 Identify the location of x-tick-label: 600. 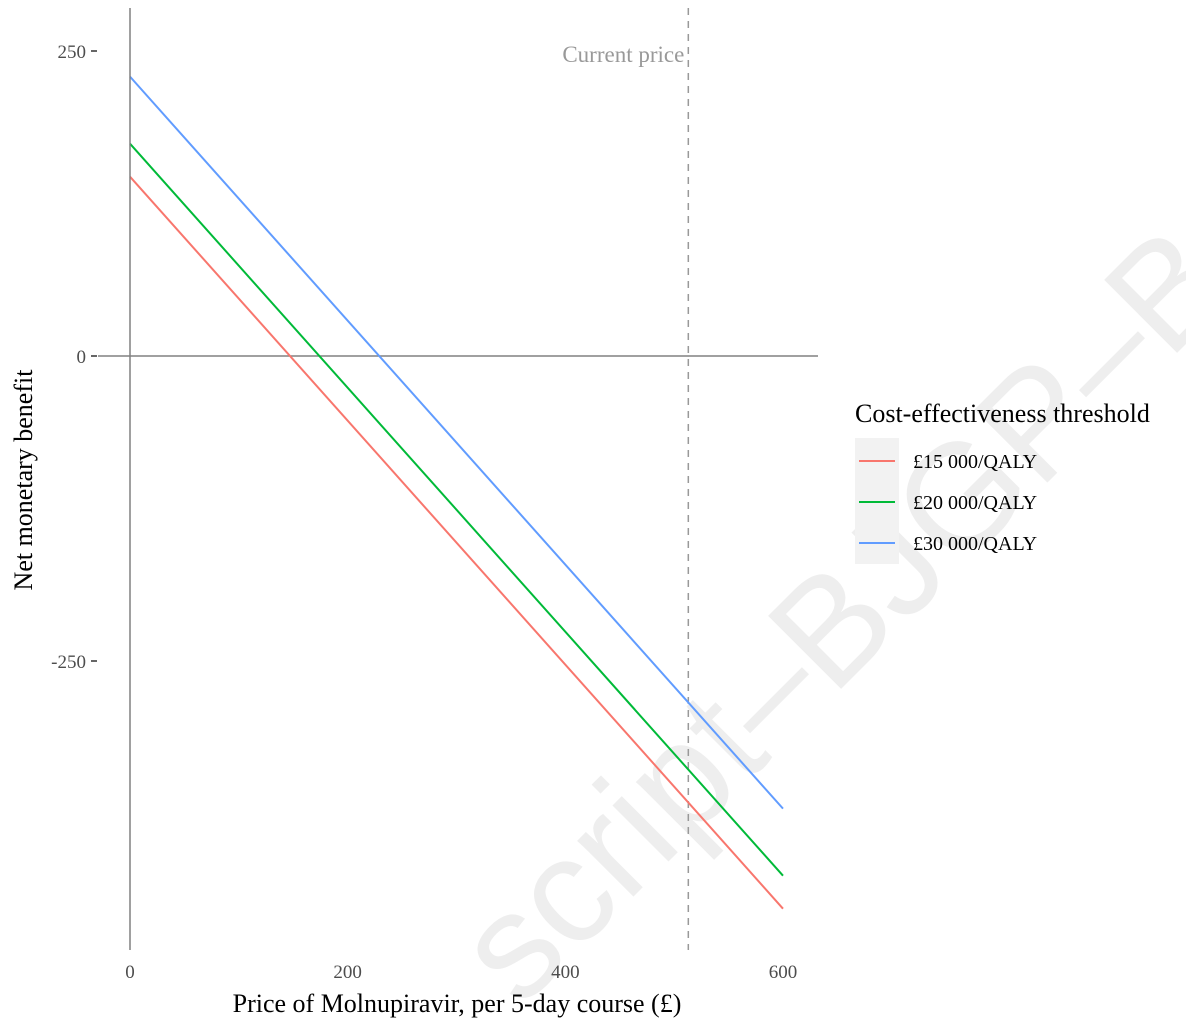
(783, 972).